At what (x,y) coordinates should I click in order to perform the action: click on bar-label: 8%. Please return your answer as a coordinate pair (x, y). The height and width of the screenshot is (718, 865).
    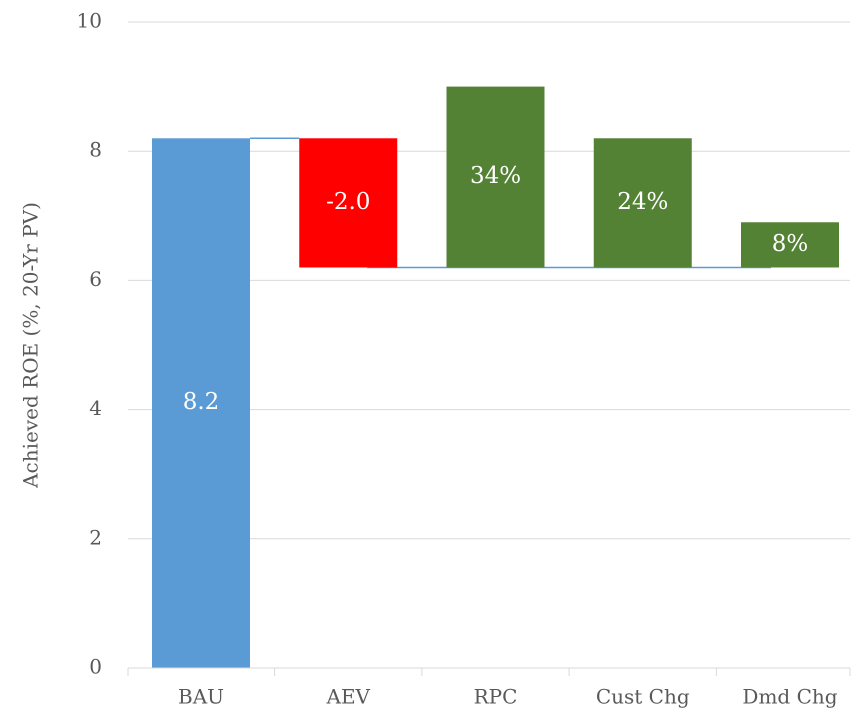
    Looking at the image, I should click on (790, 244).